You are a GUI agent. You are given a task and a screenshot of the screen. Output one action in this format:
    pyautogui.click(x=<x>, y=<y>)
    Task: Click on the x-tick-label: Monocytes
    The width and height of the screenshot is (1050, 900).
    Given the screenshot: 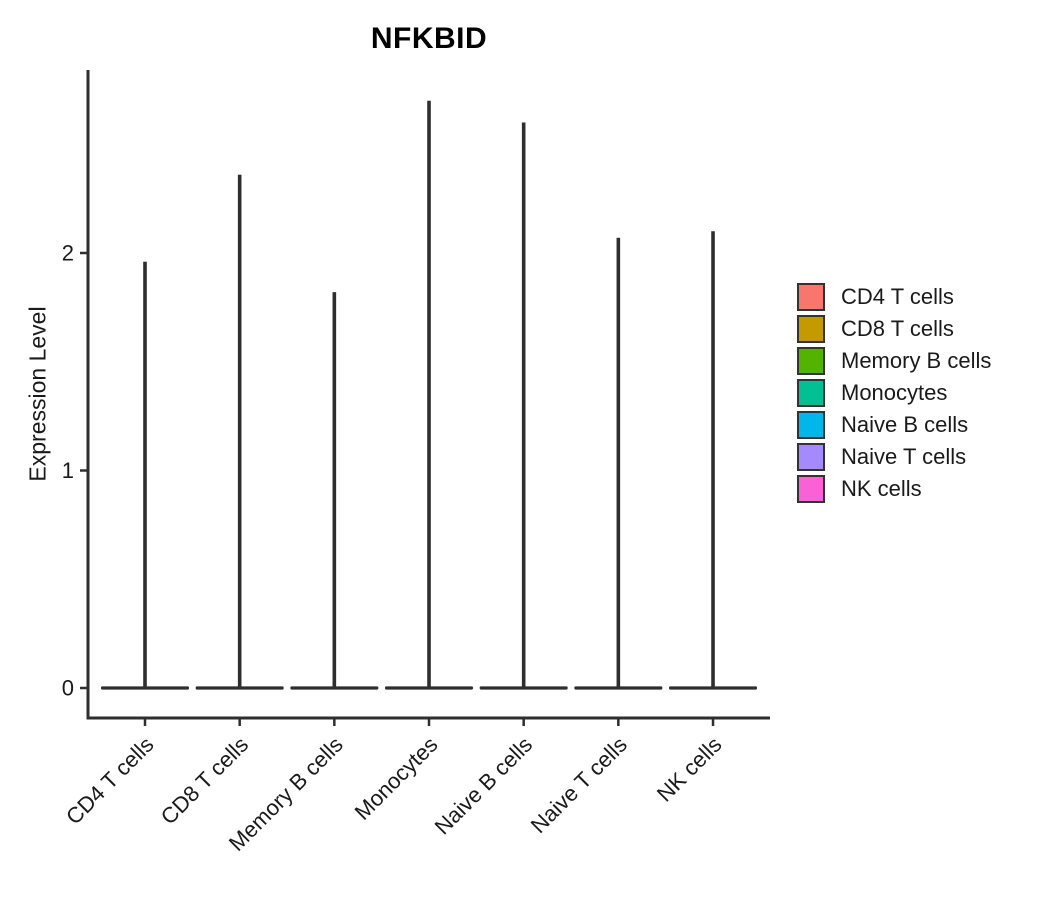 What is the action you would take?
    pyautogui.click(x=396, y=778)
    